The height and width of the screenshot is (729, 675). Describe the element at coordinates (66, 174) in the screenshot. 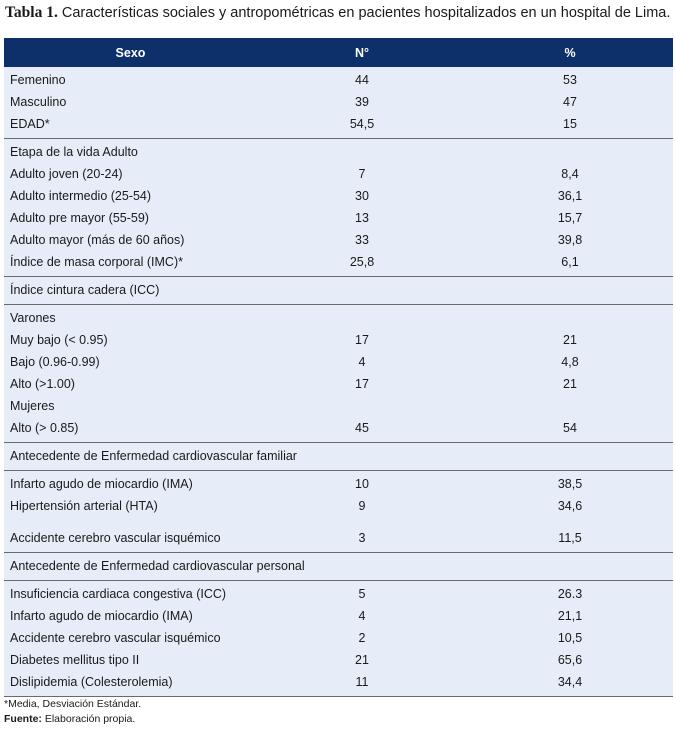

I see `row-label: Adulto joven (20-24)` at that location.